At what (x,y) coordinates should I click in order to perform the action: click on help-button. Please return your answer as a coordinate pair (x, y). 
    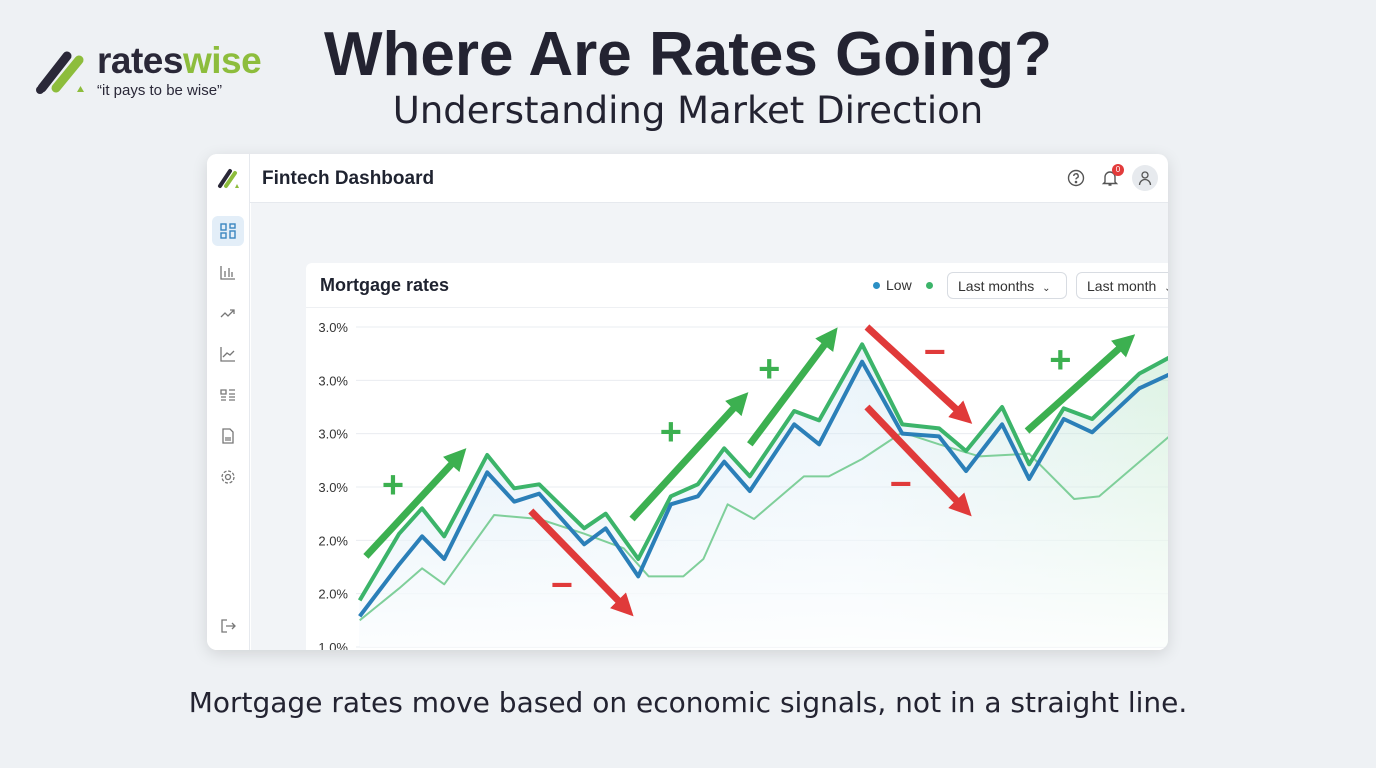
    Looking at the image, I should click on (1076, 178).